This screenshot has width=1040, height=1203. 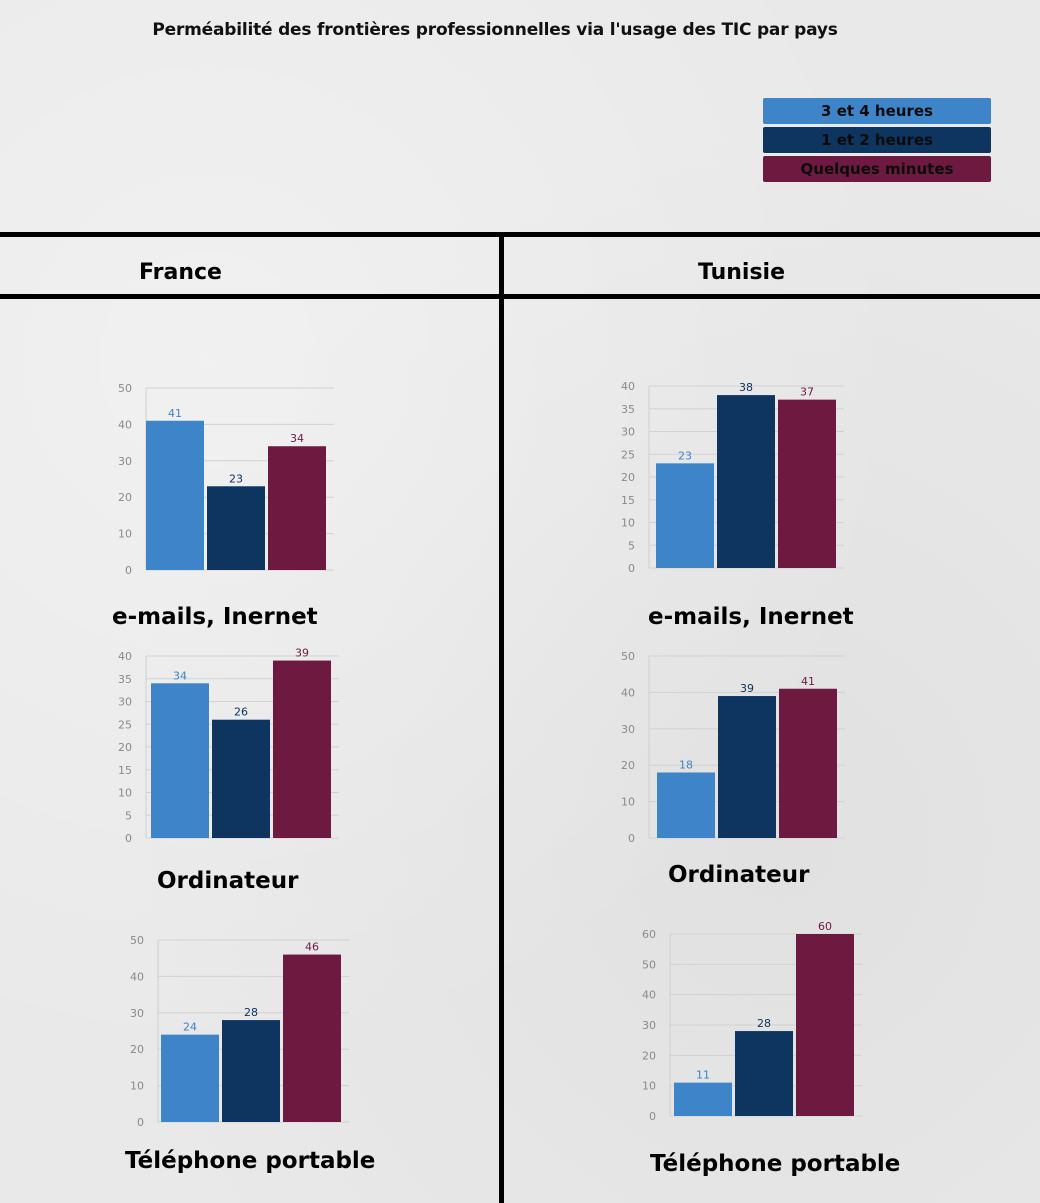 What do you see at coordinates (501, 719) in the screenshot?
I see `divider-vertical` at bounding box center [501, 719].